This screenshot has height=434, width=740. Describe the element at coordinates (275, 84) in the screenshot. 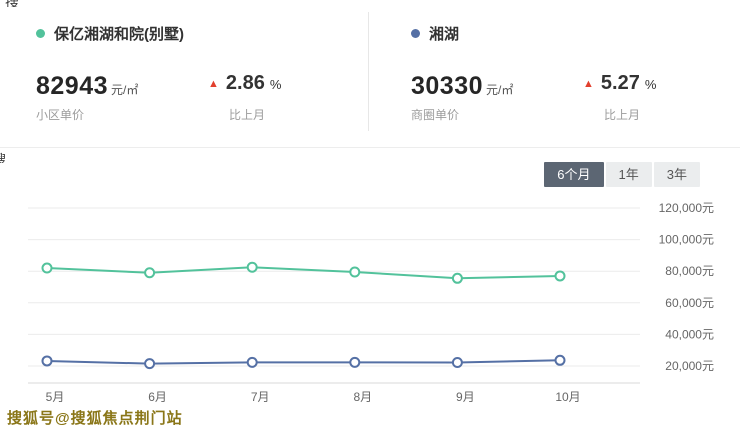

I see `community-change-percent-sign: %` at that location.